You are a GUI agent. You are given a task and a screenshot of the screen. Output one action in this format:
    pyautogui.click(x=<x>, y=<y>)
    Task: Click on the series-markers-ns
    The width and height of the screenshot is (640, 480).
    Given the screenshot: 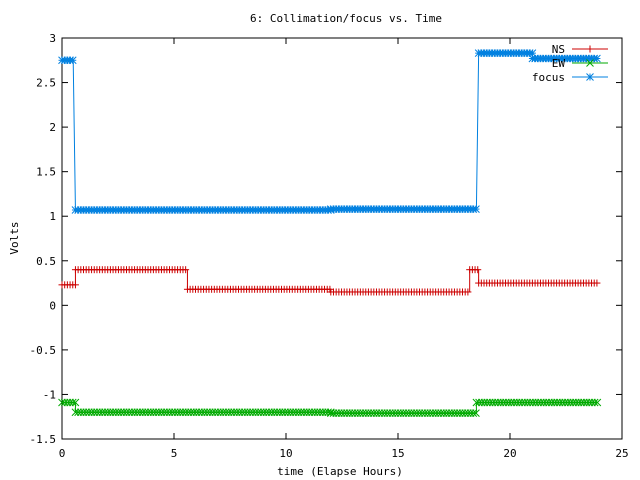 What is the action you would take?
    pyautogui.click(x=329, y=281)
    